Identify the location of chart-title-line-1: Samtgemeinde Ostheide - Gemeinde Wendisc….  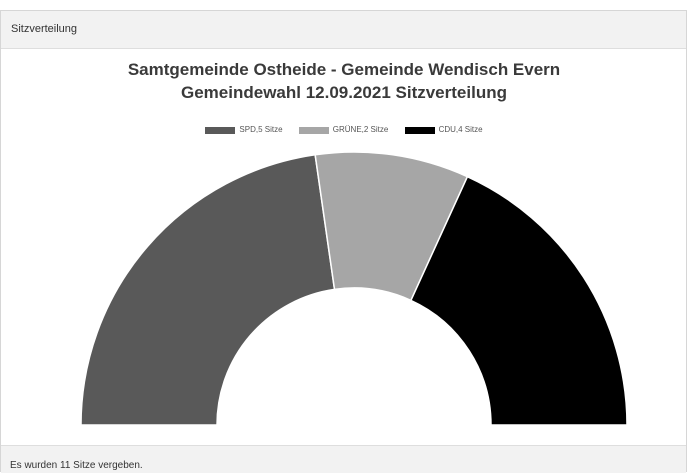
(344, 69).